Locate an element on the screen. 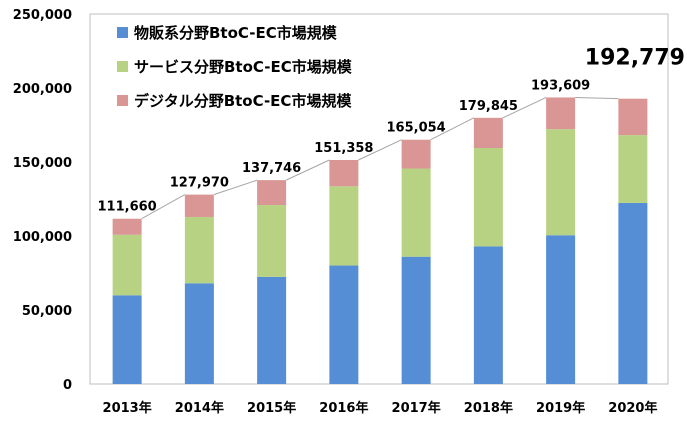 The width and height of the screenshot is (687, 439). total-label: 127,970 is located at coordinates (199, 183).